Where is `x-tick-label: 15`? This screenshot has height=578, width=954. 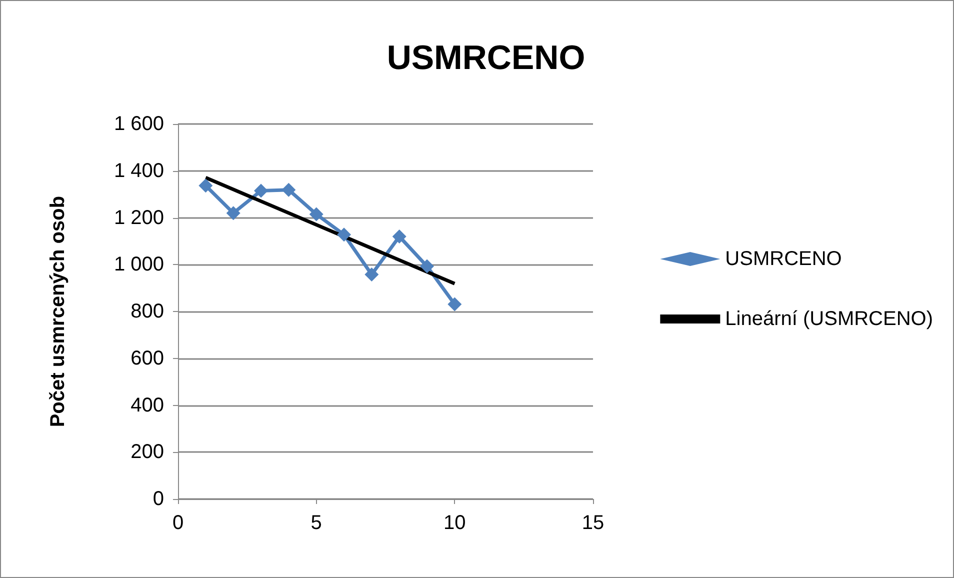 x-tick-label: 15 is located at coordinates (593, 523).